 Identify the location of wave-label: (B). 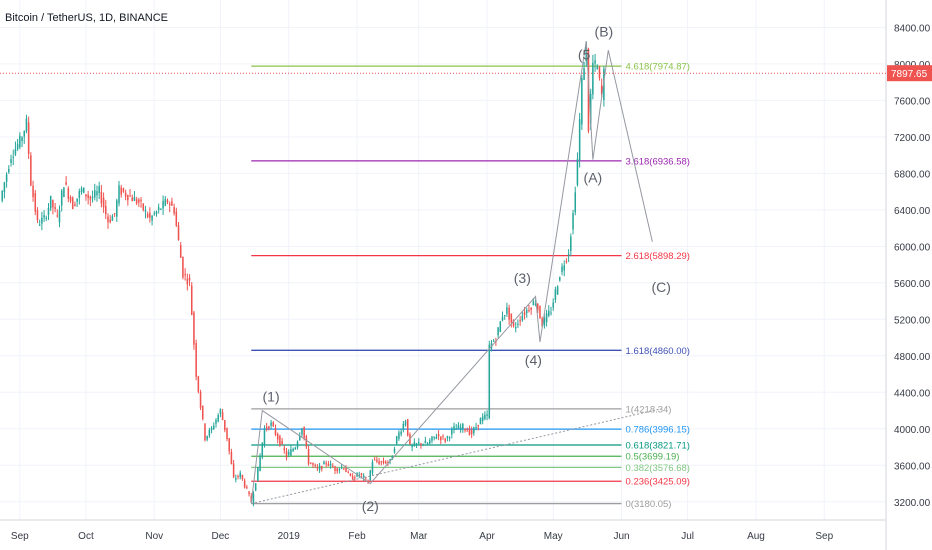
(604, 31).